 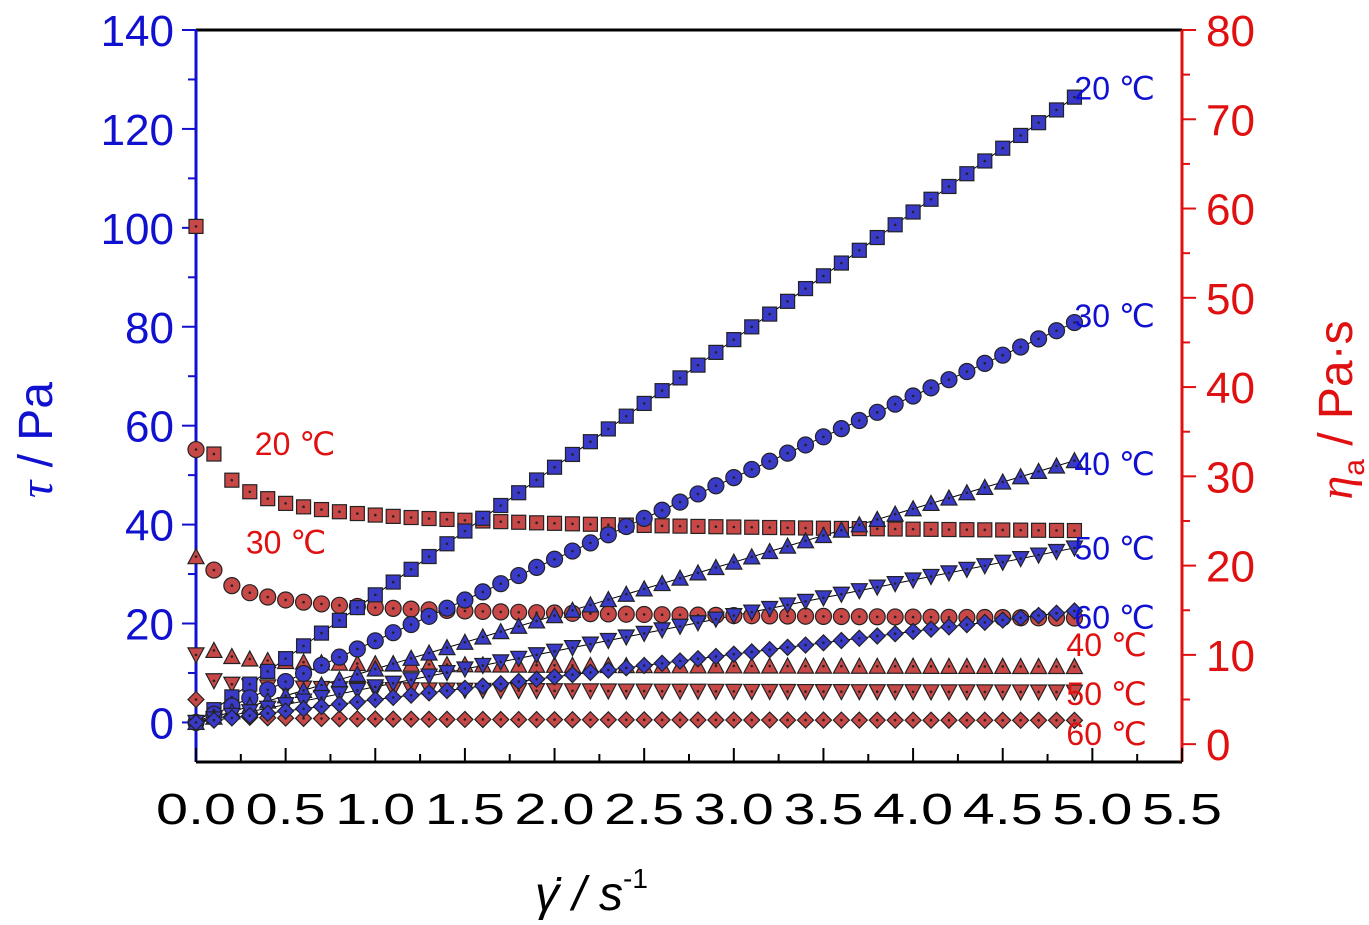 I want to click on viscosity-series-label: 50 ℃, so click(x=1106, y=694).